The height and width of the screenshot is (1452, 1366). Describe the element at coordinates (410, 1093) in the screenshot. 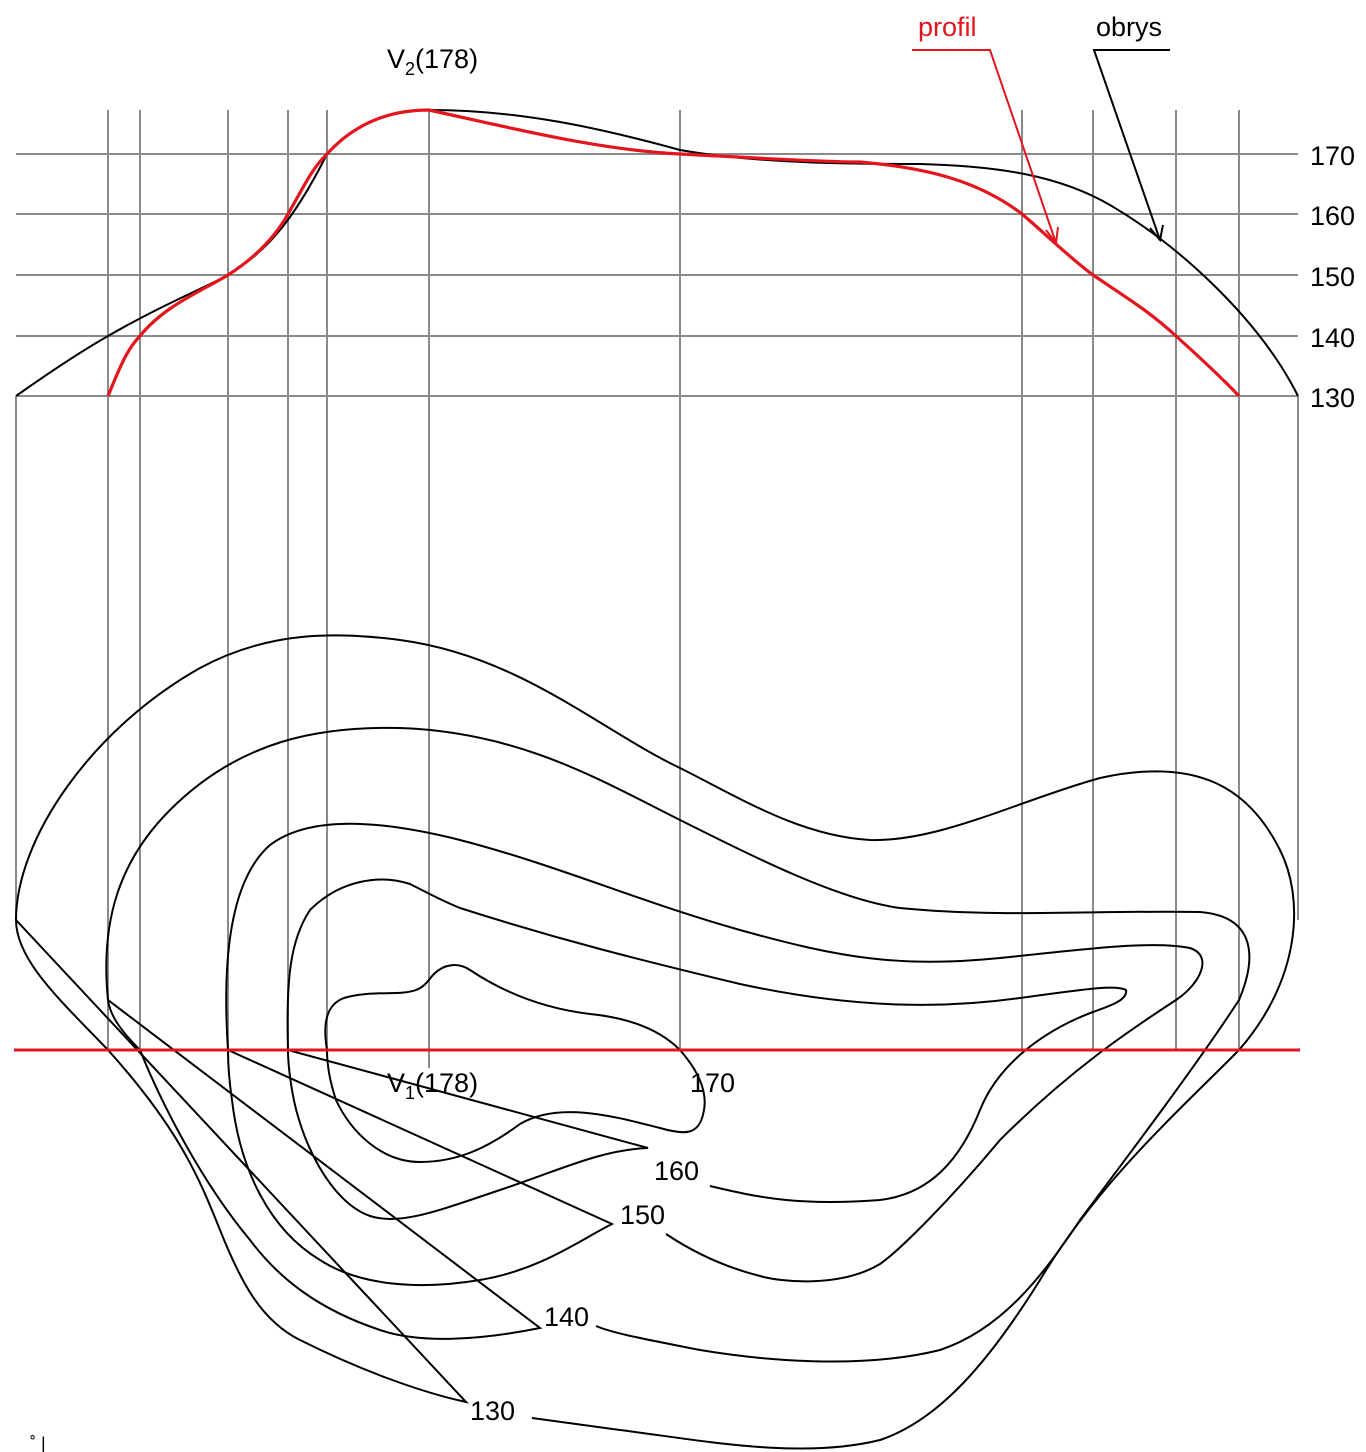

I see `peak-subscript: 1` at that location.